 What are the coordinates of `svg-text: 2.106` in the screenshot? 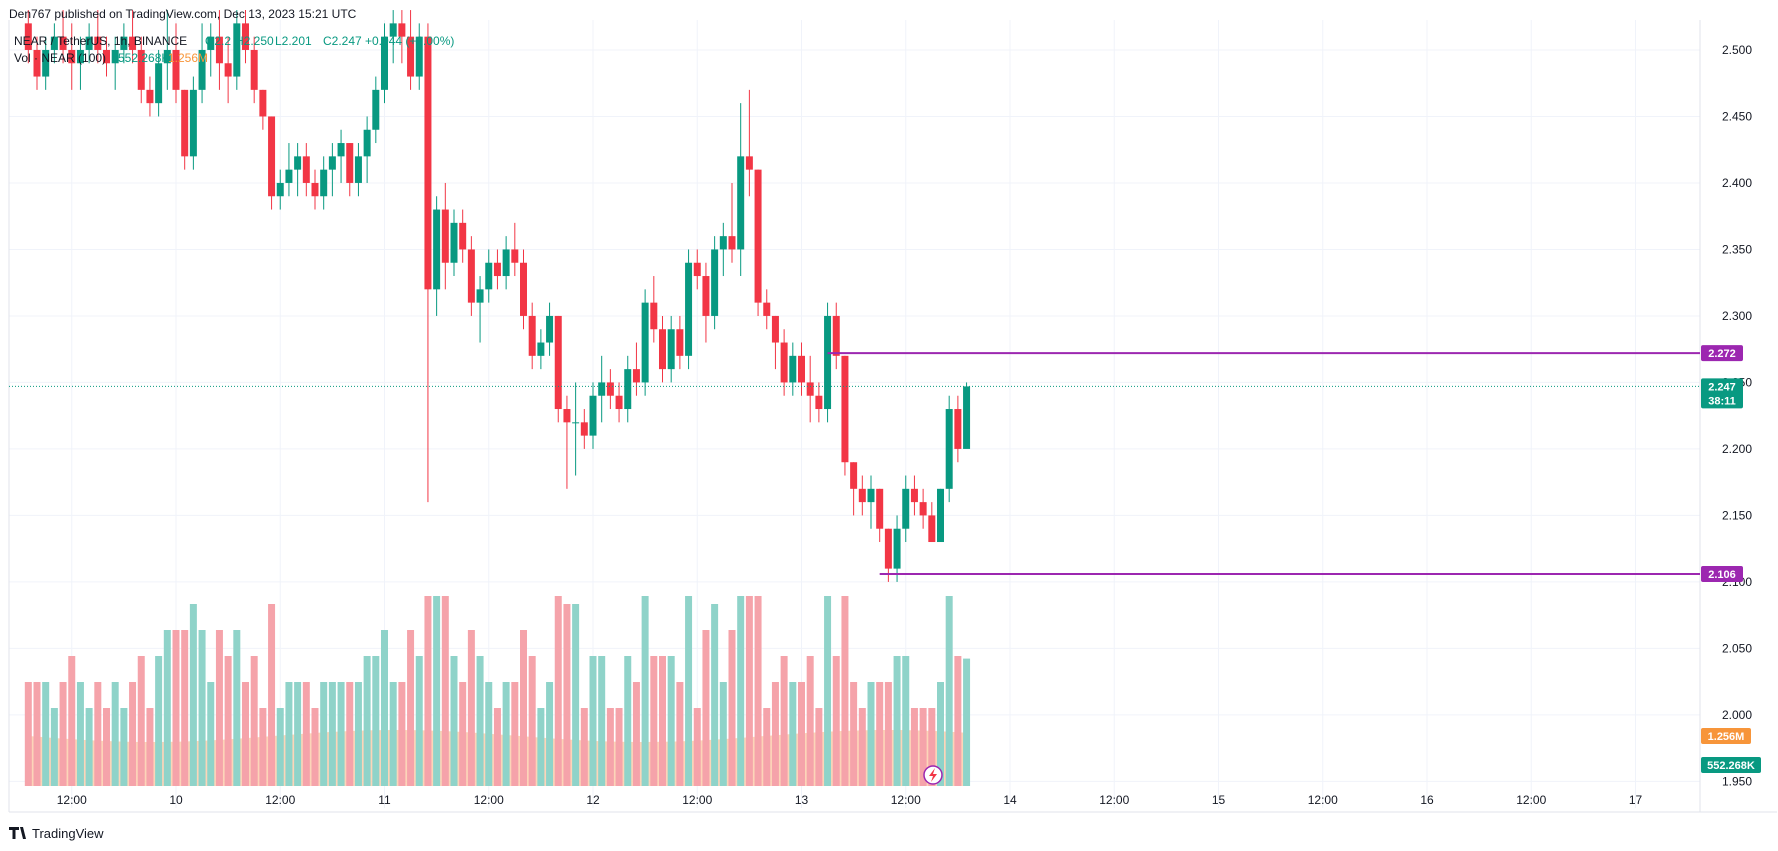 It's located at (1722, 575).